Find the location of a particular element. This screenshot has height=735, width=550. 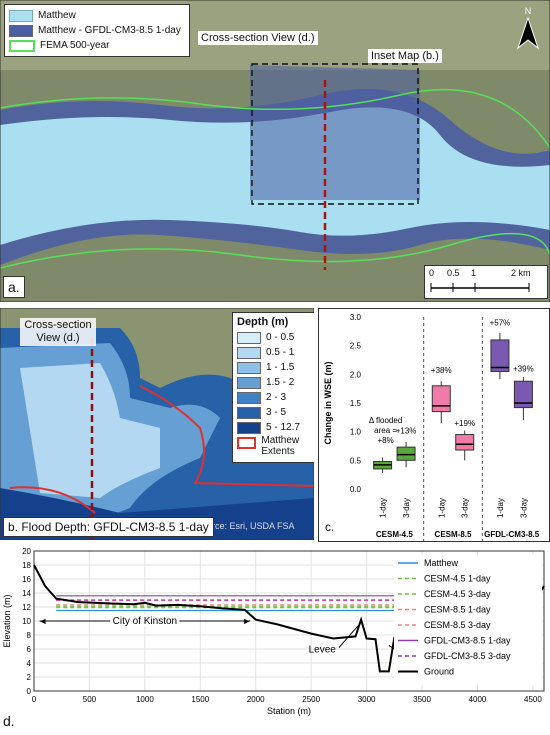

legend-item-fema: FEMA 500-year is located at coordinates (97, 45).